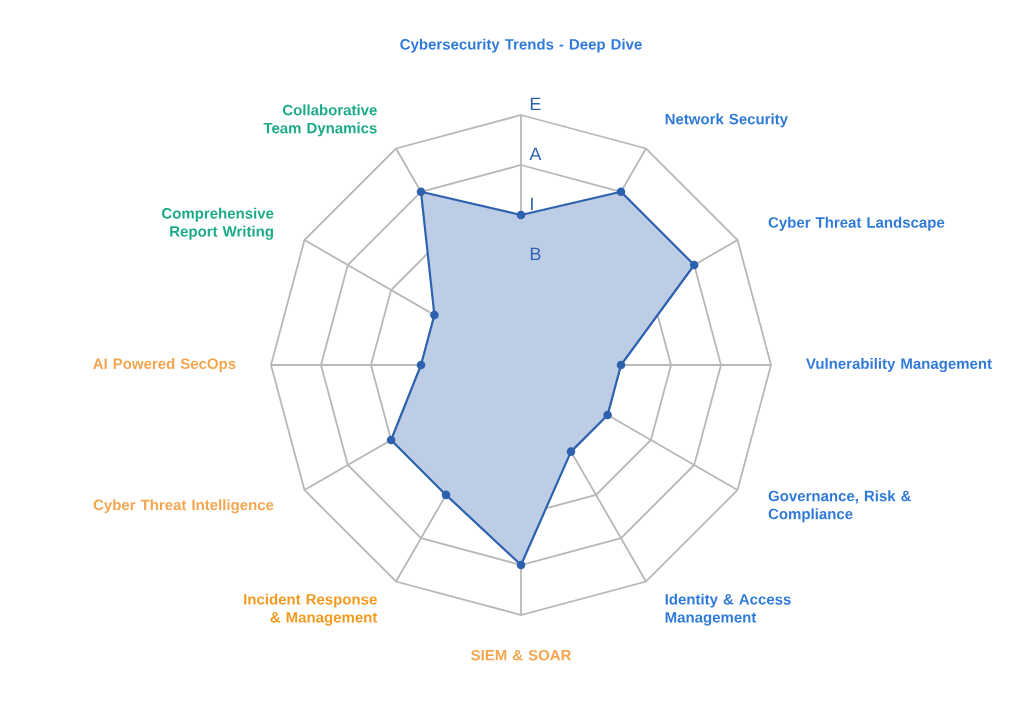 The height and width of the screenshot is (714, 1024). What do you see at coordinates (532, 204) in the screenshot?
I see `y-tick-label: I` at bounding box center [532, 204].